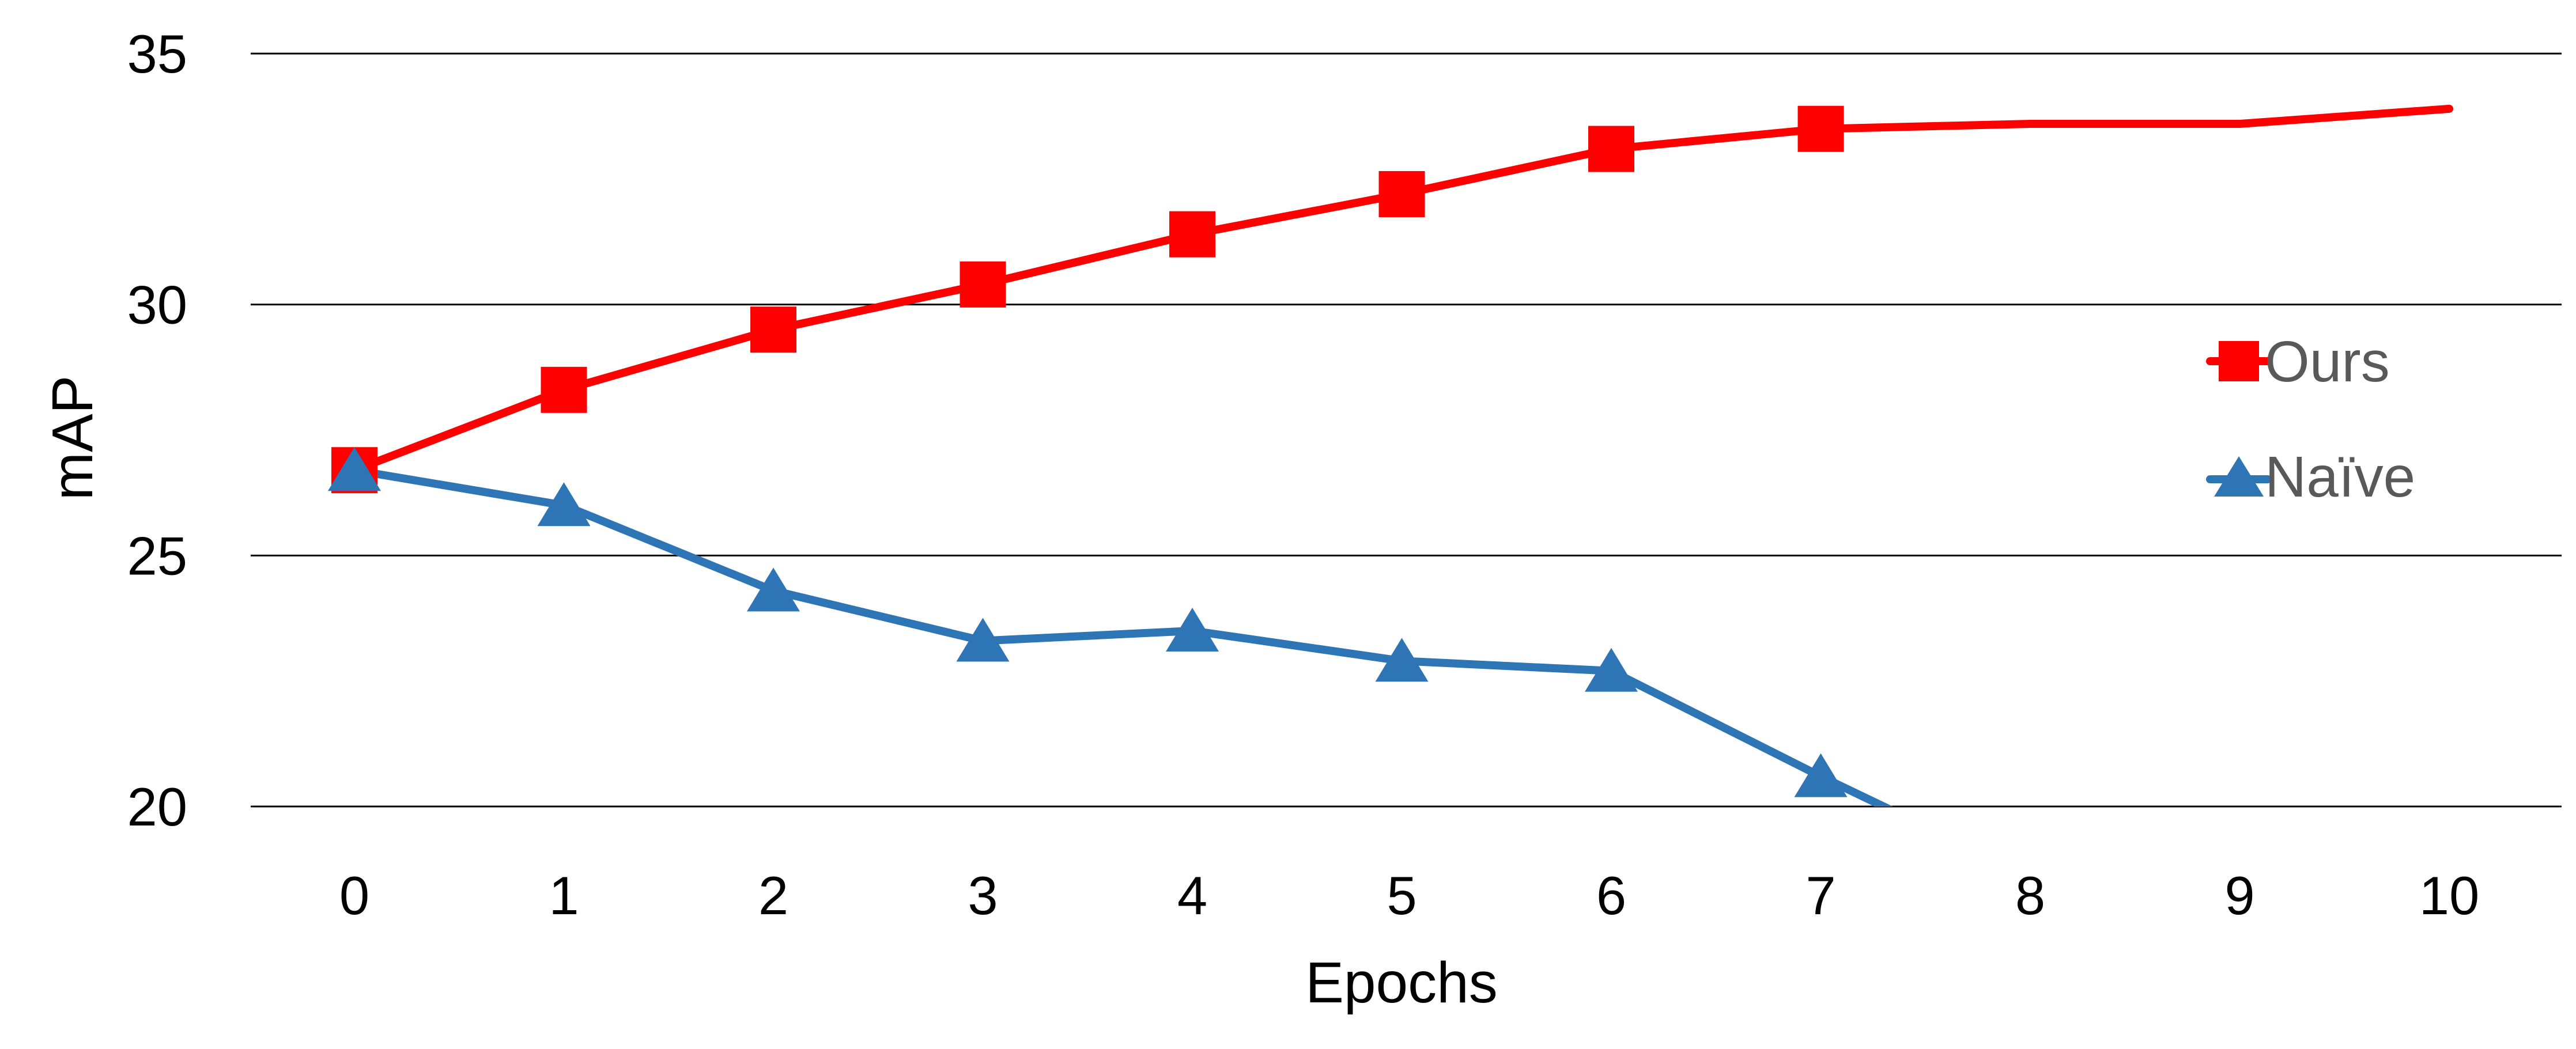  Describe the element at coordinates (2327, 362) in the screenshot. I see `legend-label-ours: Ours` at that location.